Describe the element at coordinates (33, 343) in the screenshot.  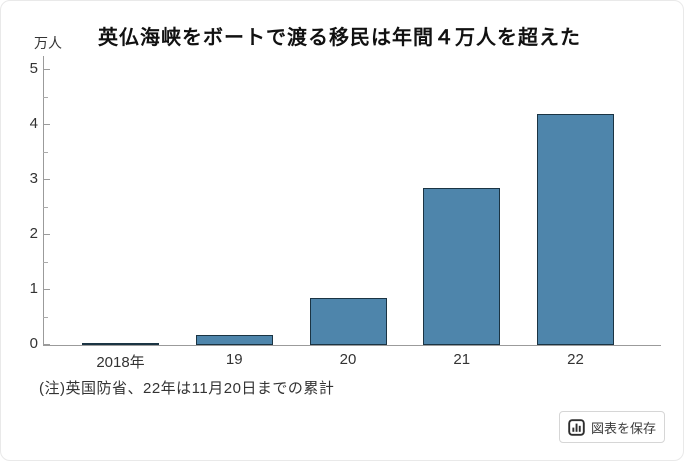
I see `y-tick-label: 0` at that location.